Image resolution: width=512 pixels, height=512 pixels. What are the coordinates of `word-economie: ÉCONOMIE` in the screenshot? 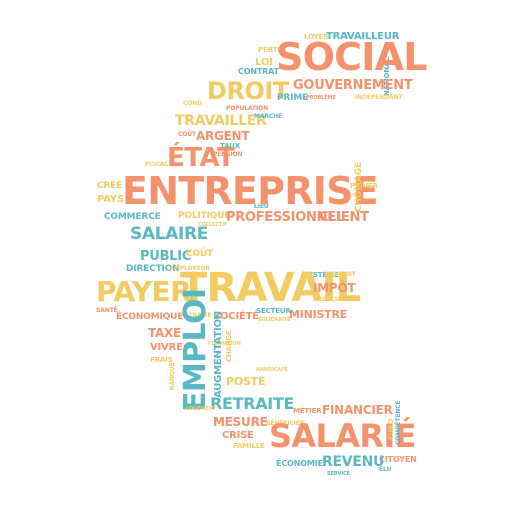 It's located at (299, 463).